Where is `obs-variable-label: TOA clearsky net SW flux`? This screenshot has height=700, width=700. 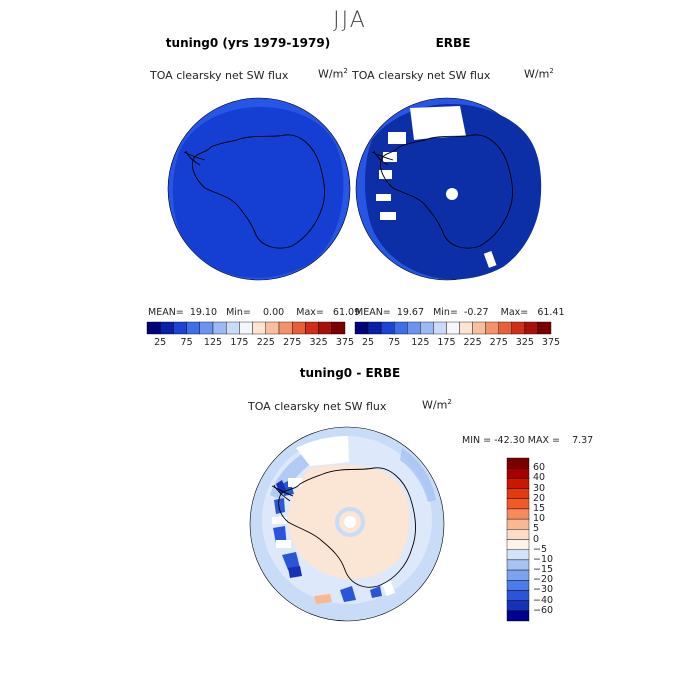 obs-variable-label: TOA clearsky net SW flux is located at coordinates (421, 75).